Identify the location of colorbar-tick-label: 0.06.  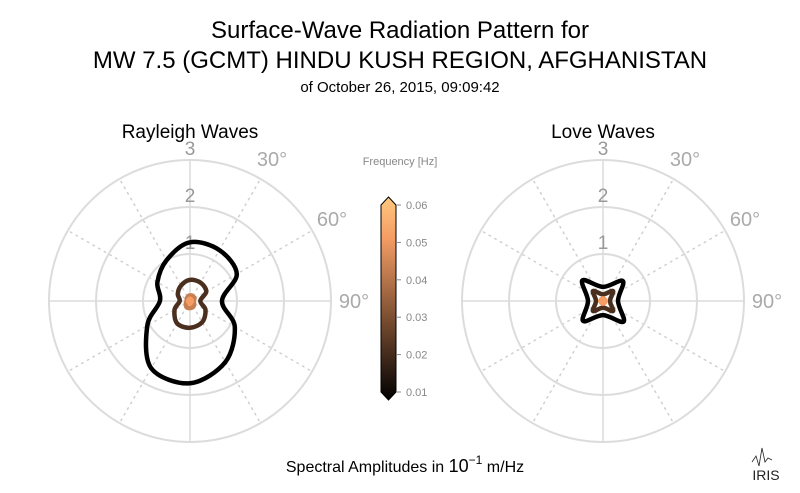
(416, 206).